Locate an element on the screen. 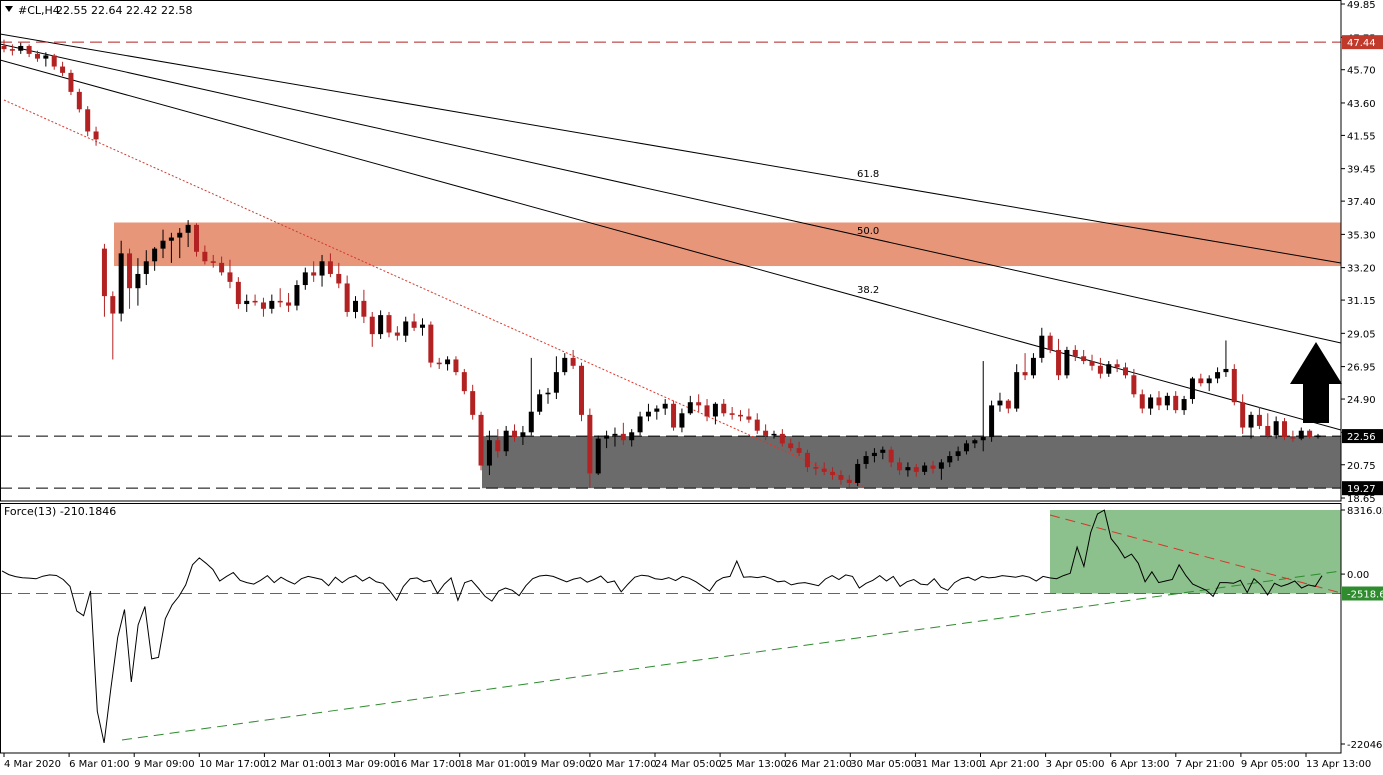 The height and width of the screenshot is (775, 1383). price-label-text: 47.44 is located at coordinates (1361, 43).